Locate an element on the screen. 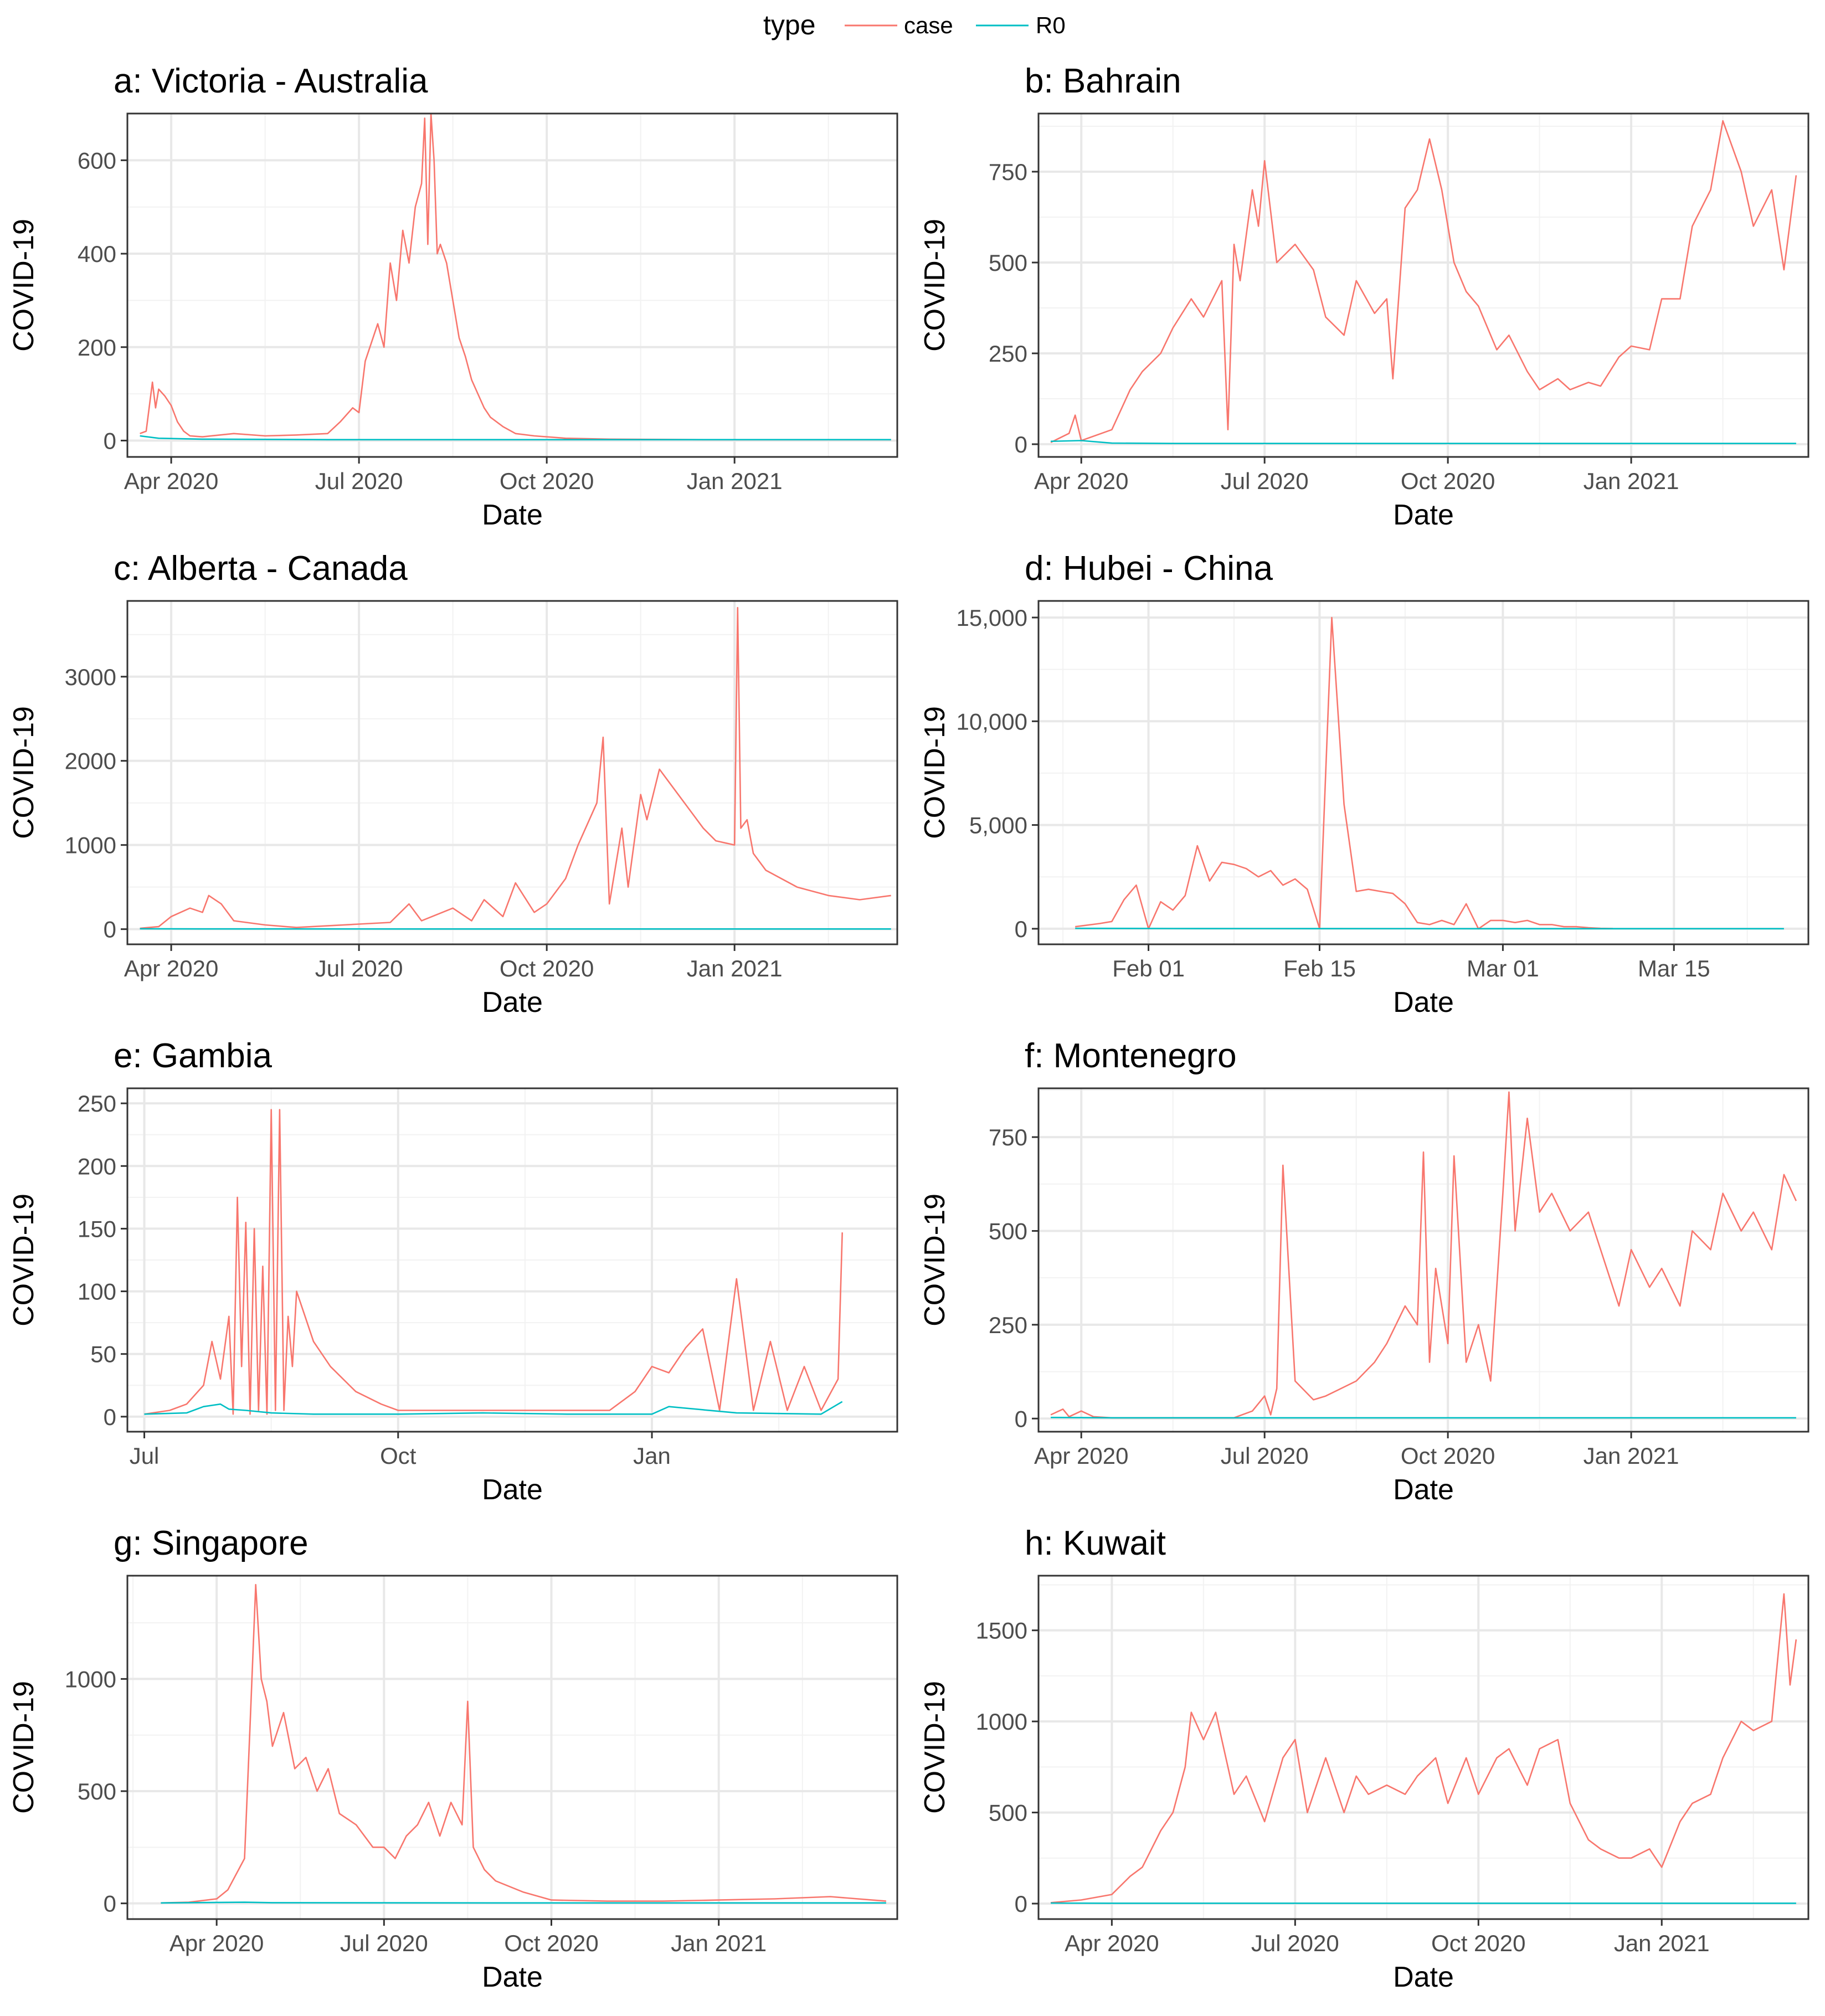 The height and width of the screenshot is (2016, 1825). panel-d-border is located at coordinates (1423, 773).